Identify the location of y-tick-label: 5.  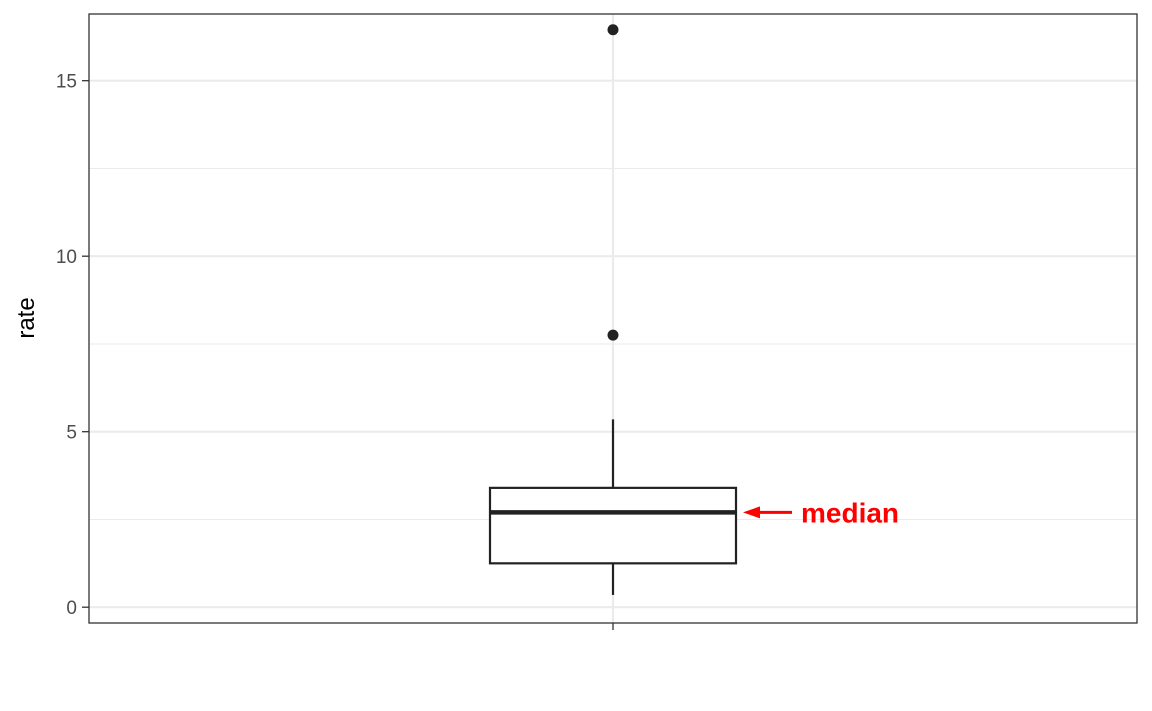
(71, 433).